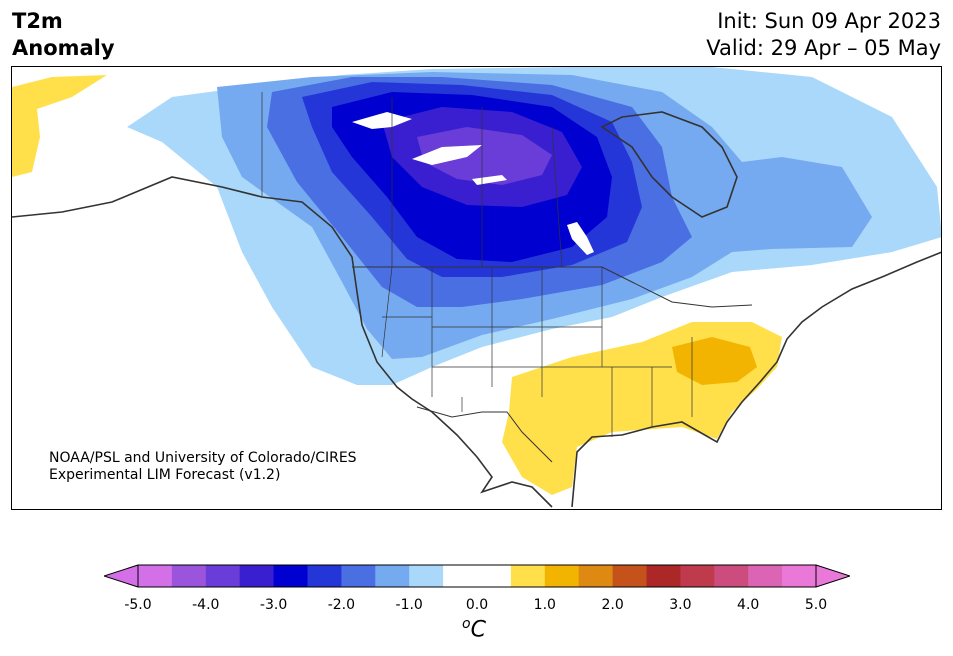 The height and width of the screenshot is (656, 953). I want to click on colorbar-tick-label: 1.0, so click(544, 605).